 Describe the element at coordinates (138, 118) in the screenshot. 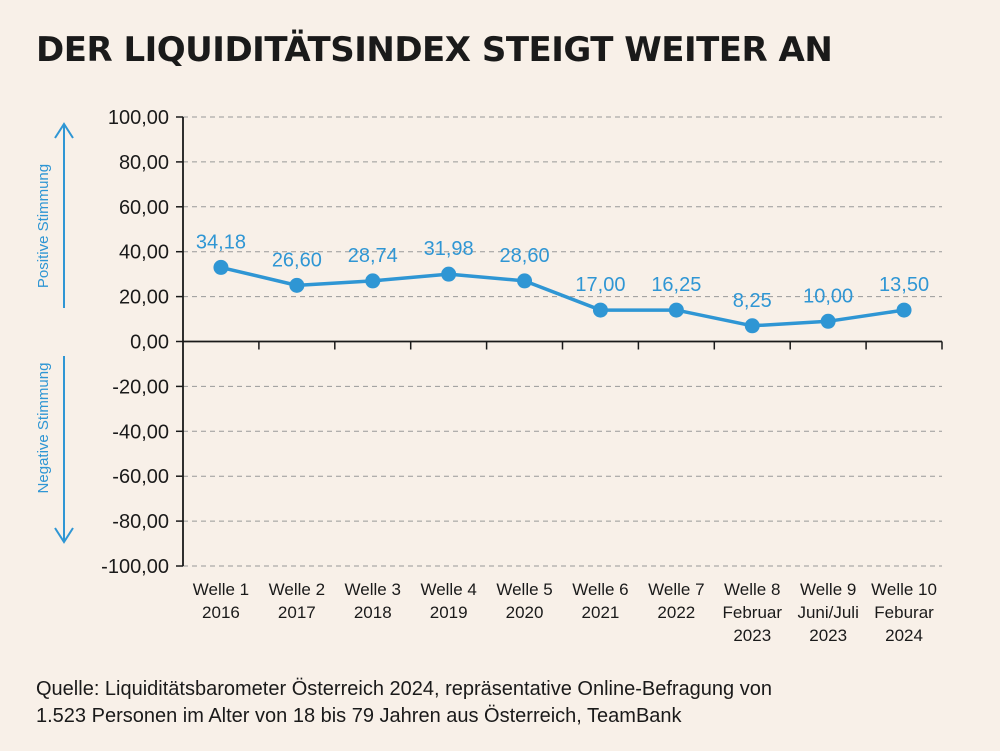

I see `y-tick-label: 100,00` at that location.